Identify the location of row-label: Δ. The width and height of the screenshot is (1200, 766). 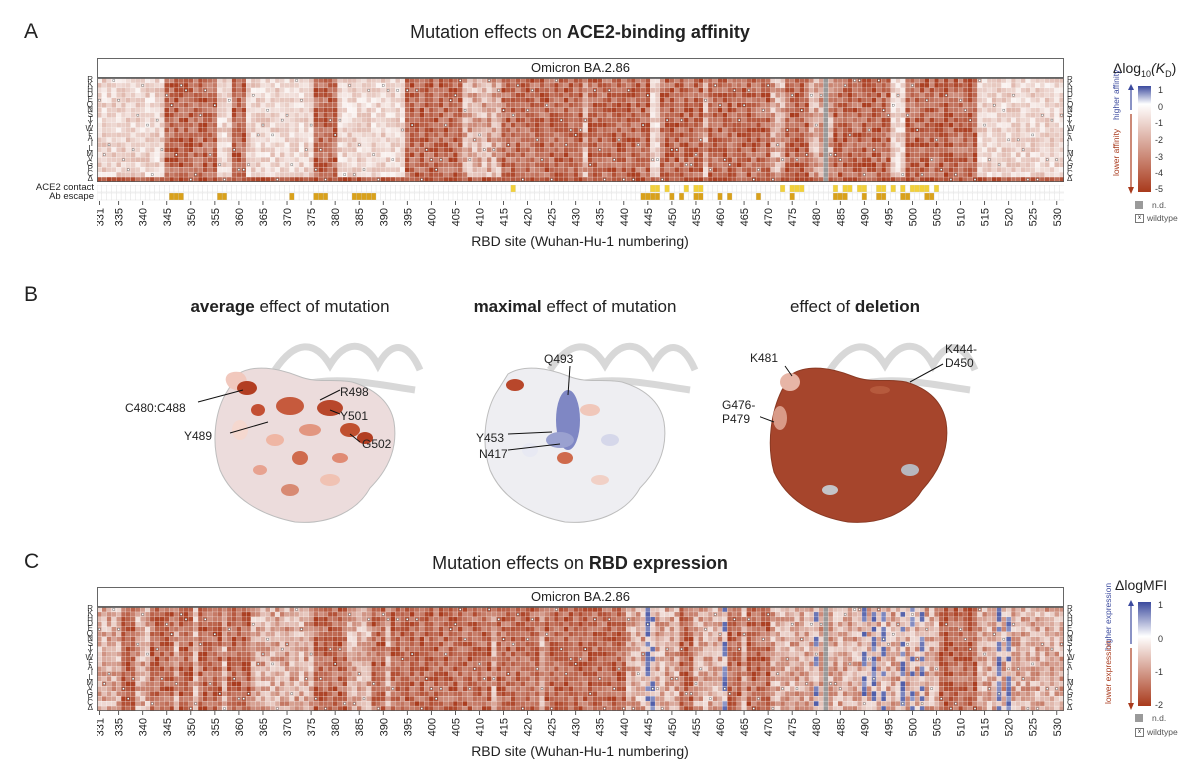
(90, 178).